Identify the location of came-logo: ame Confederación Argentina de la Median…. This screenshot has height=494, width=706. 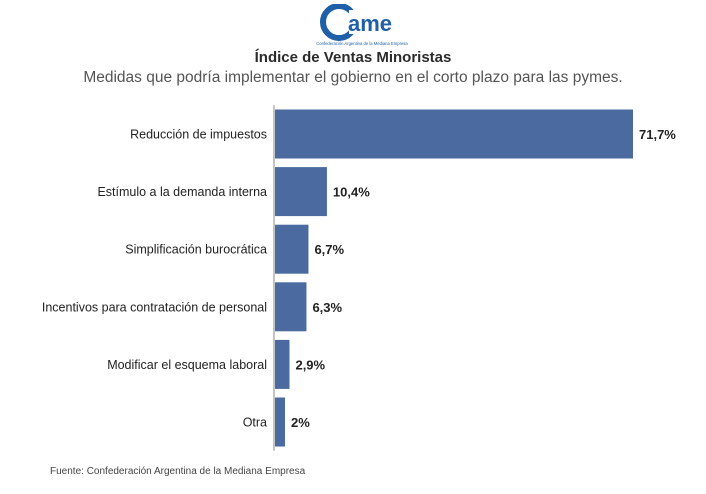
(362, 25).